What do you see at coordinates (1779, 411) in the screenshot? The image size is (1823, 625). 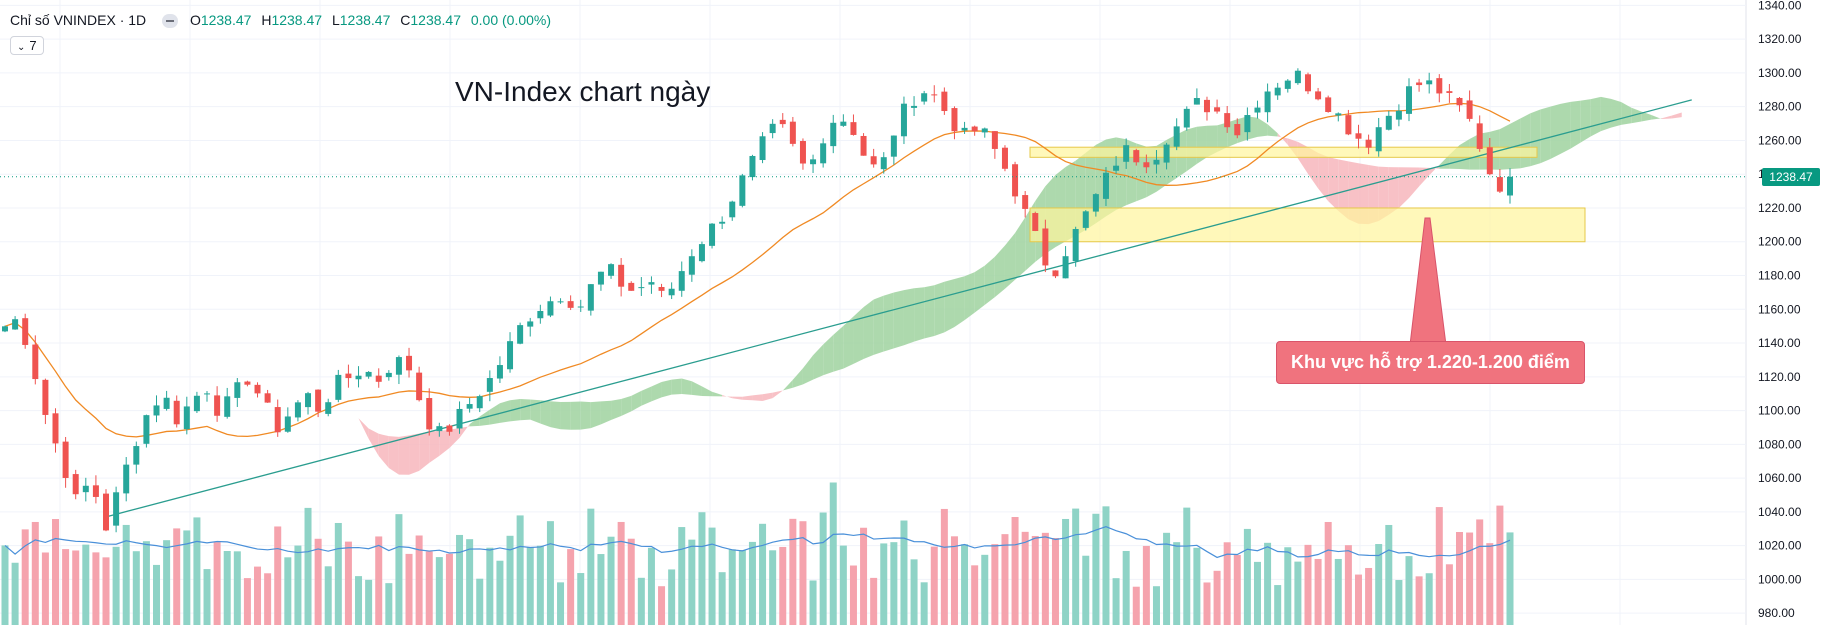 I see `y-tick-label: 1100.00` at bounding box center [1779, 411].